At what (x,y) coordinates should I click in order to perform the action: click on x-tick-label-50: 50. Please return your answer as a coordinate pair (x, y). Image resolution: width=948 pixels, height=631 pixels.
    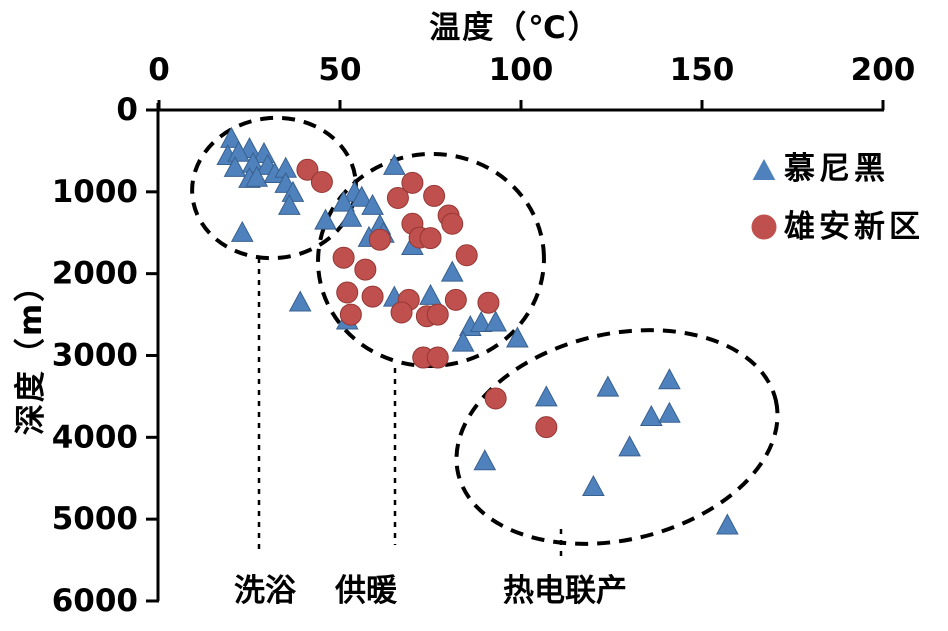
    Looking at the image, I should click on (339, 70).